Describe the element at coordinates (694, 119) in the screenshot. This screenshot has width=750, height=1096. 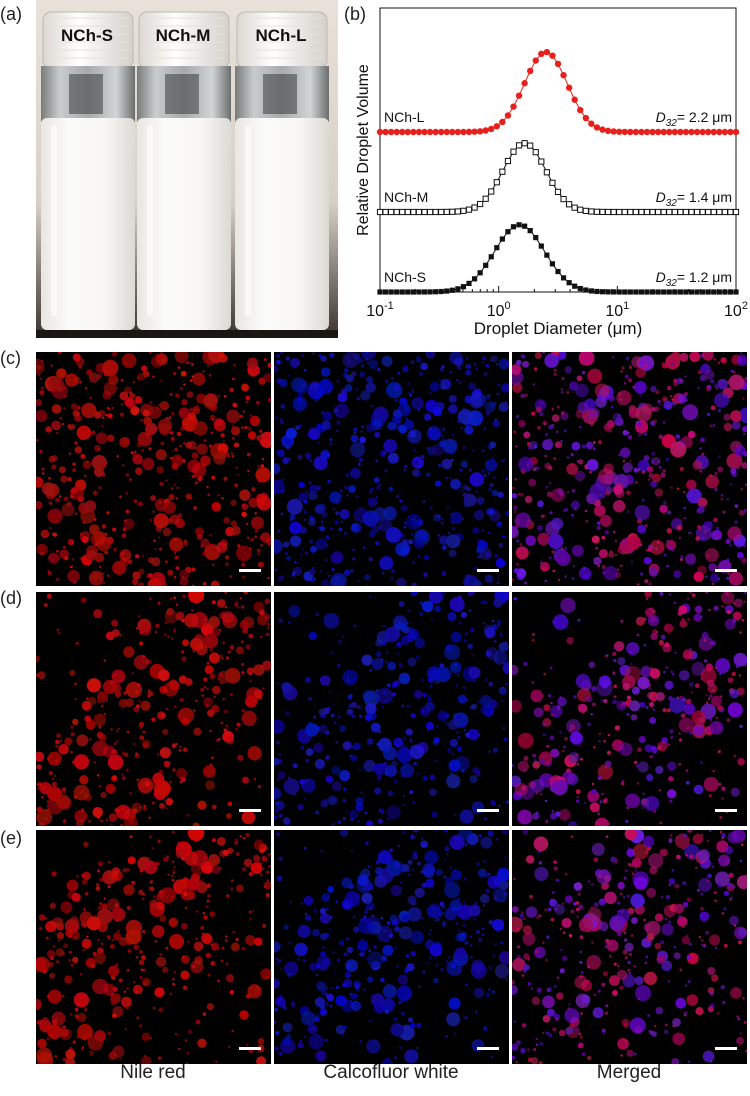
I see `d32-label: D32= 2.2 μm` at that location.